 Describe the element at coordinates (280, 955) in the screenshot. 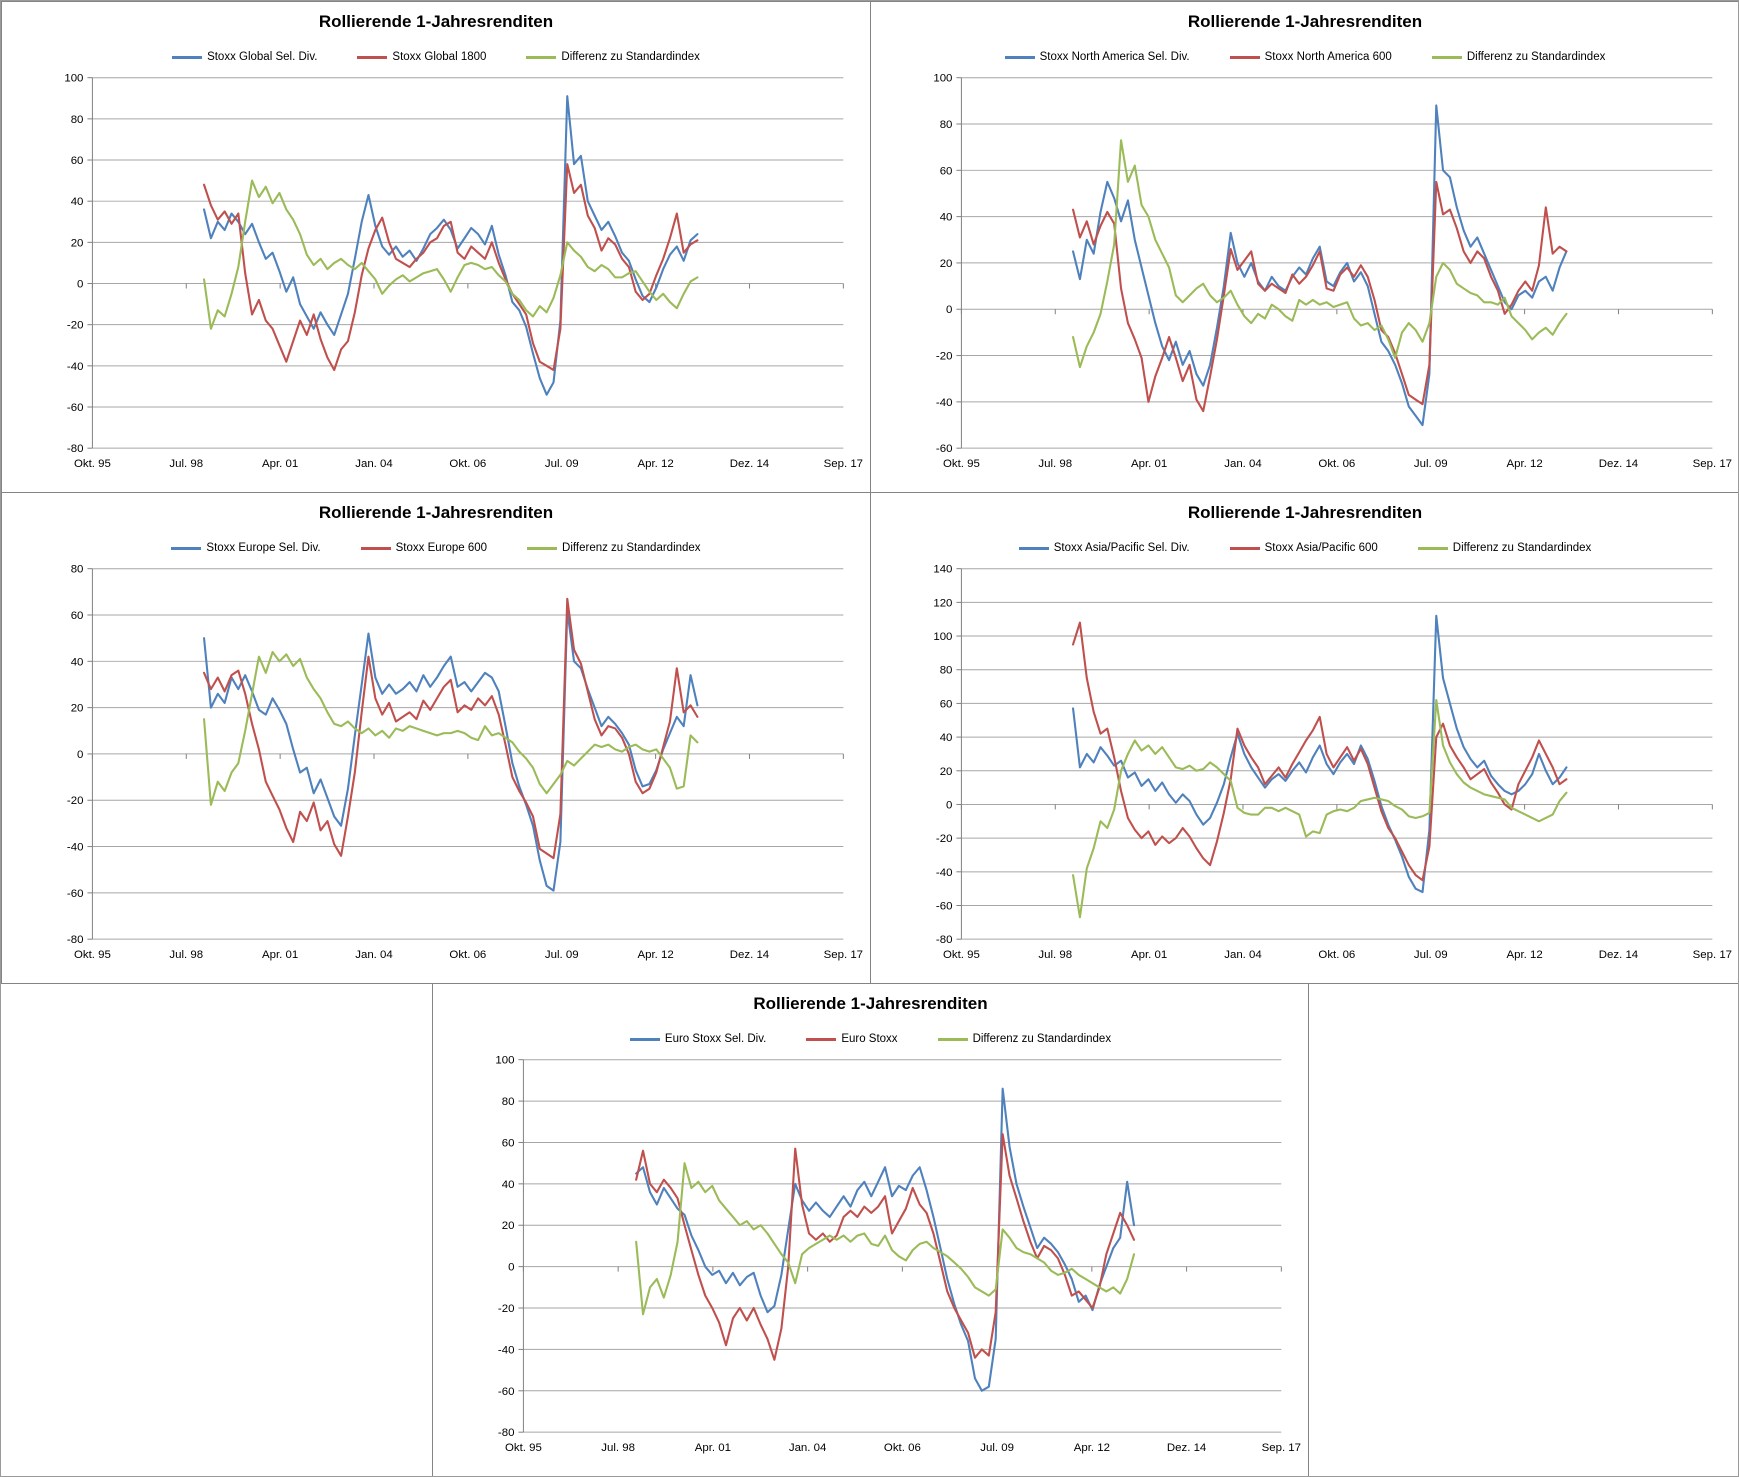

I see `x-axis-label: Apr. 01` at that location.